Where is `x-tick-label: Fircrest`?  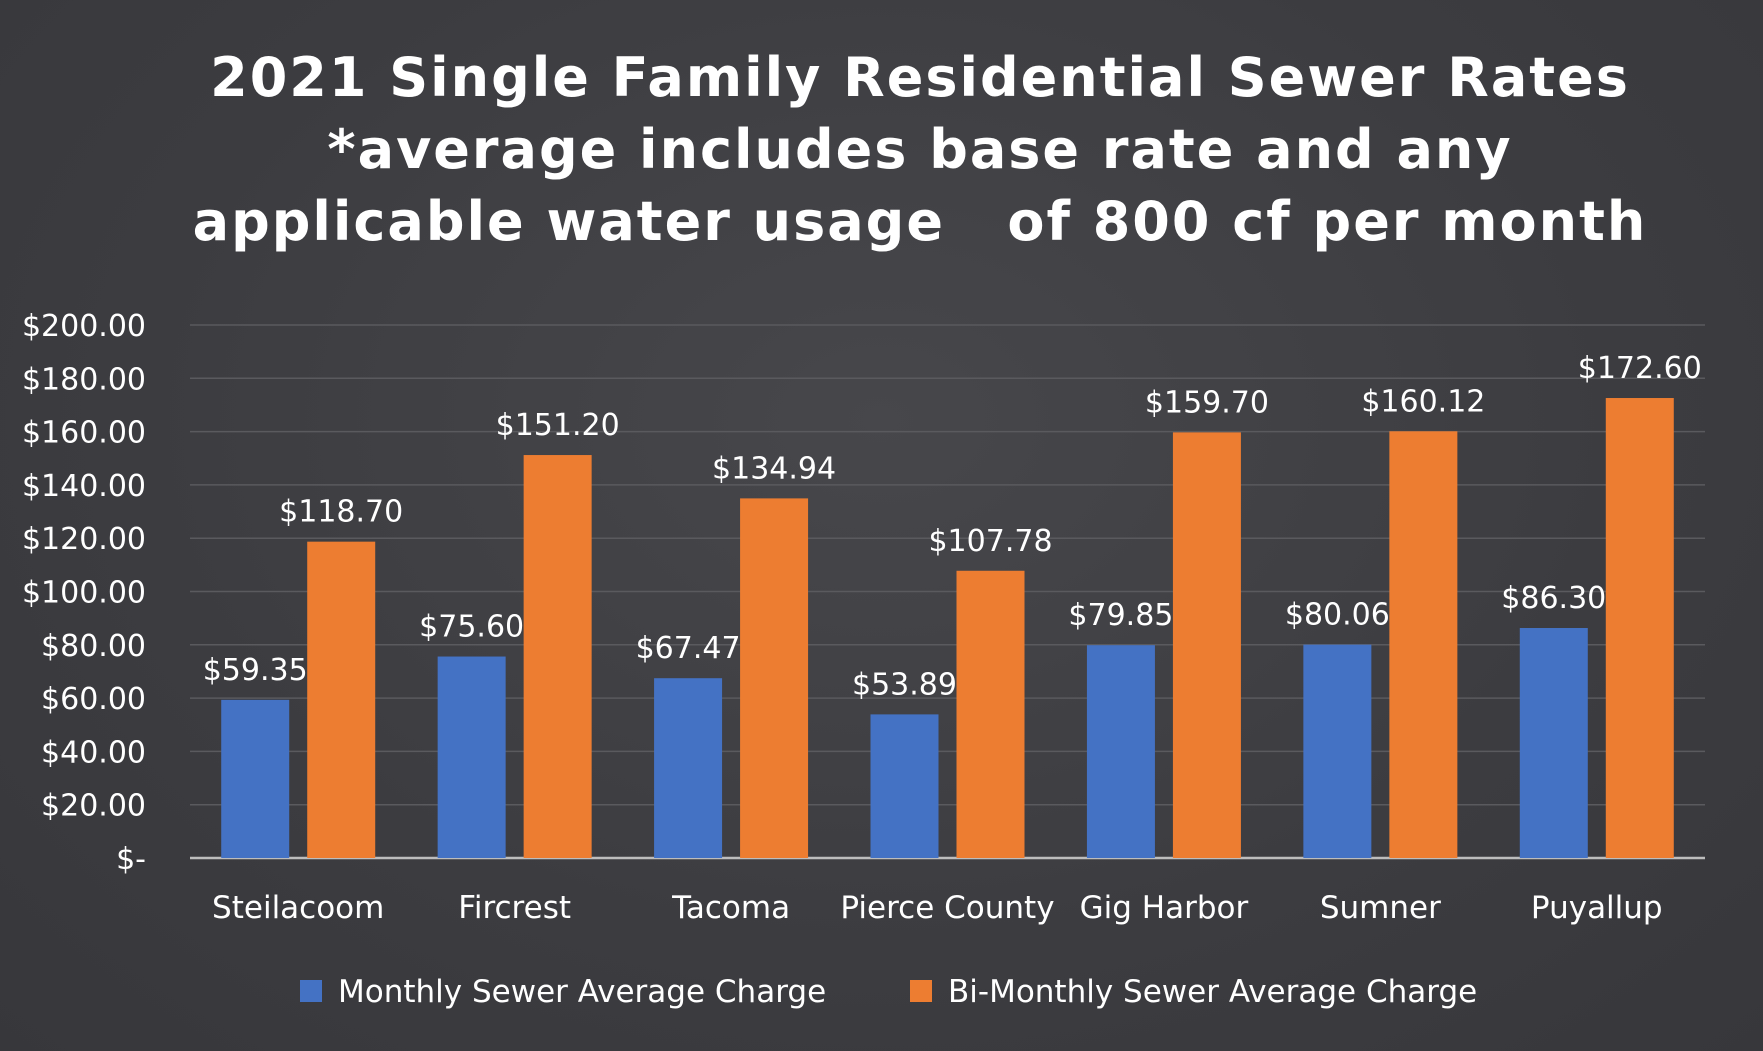
x-tick-label: Fircrest is located at coordinates (514, 908).